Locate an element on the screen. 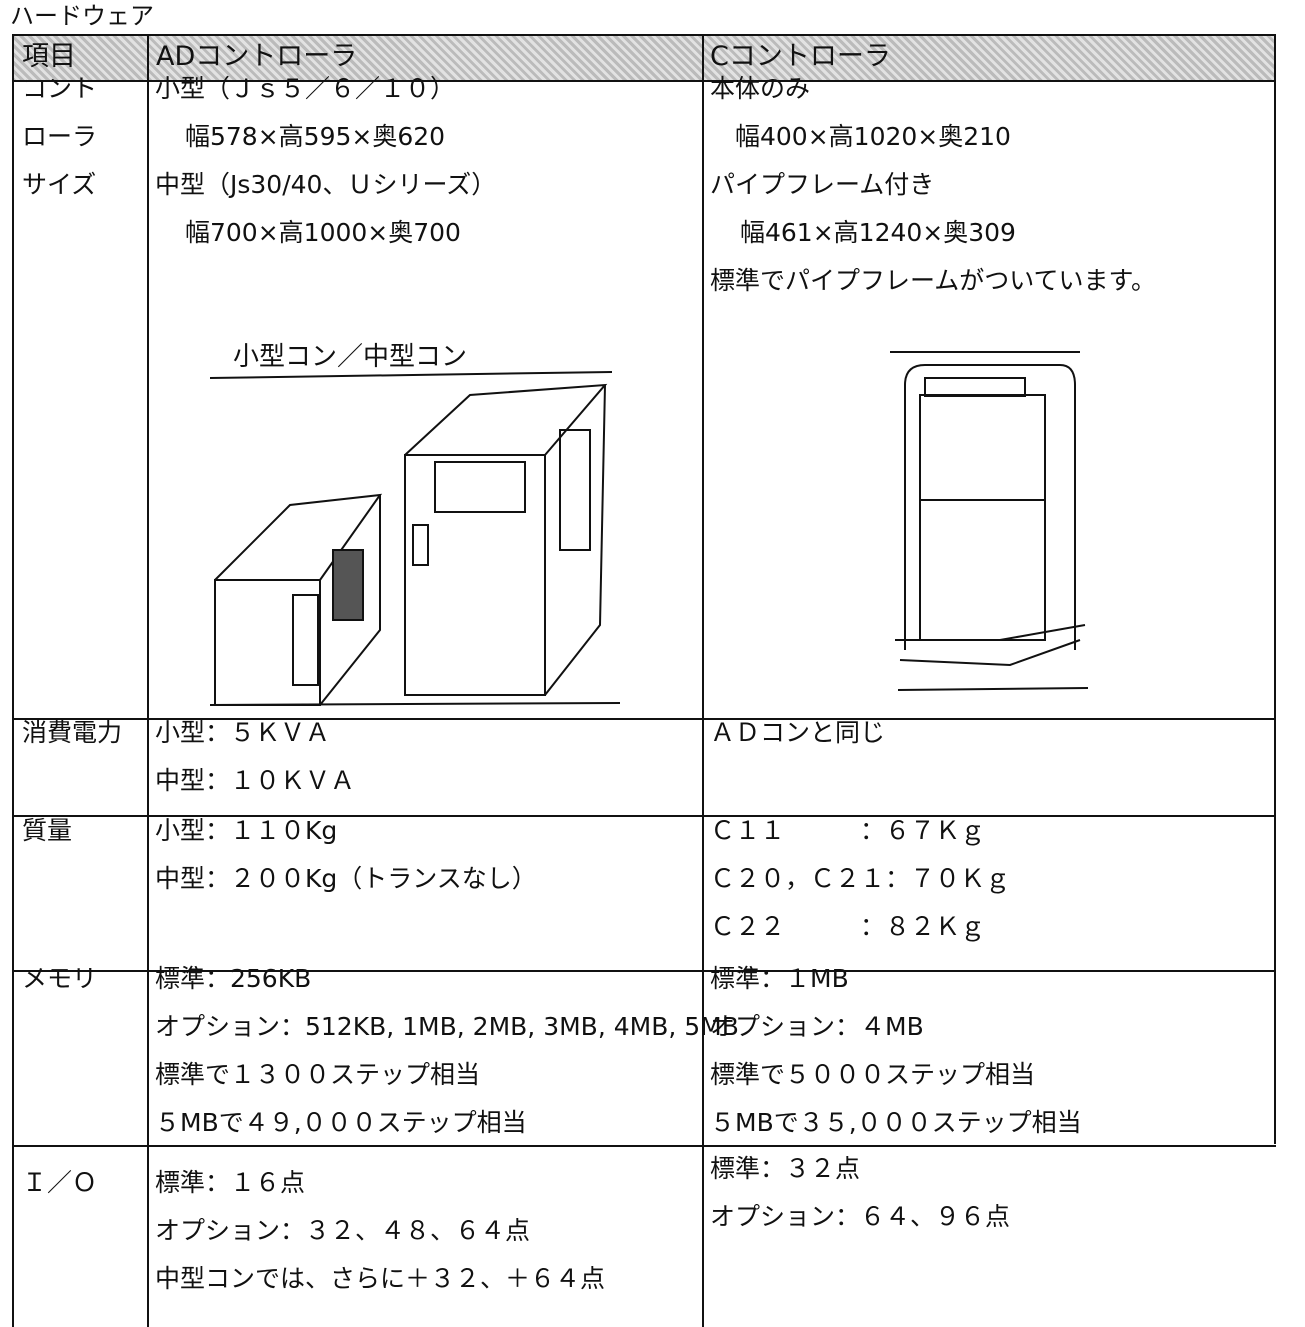 This screenshot has width=1305, height=1327. row-label: 消費電力 is located at coordinates (72, 732).